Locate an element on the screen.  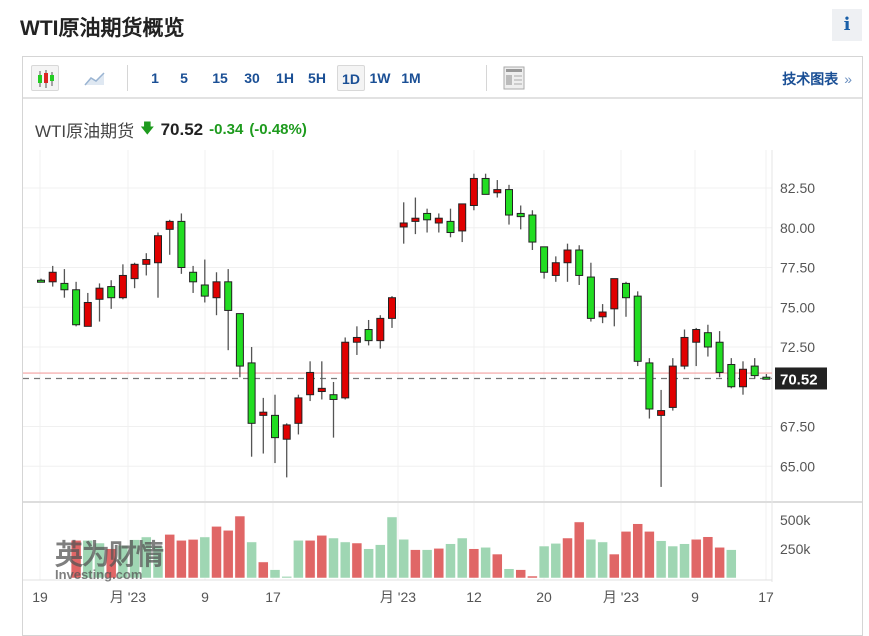
instrument-name: WTI原油期货 is located at coordinates (85, 131).